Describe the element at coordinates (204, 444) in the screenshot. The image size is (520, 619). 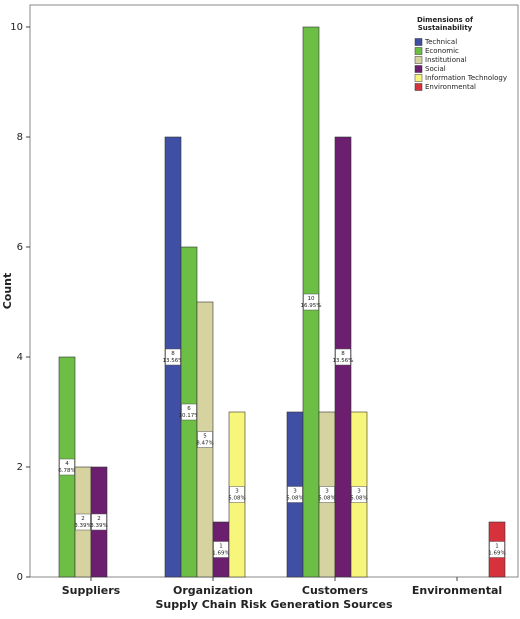
I see `percent-label: 8.47%` at that location.